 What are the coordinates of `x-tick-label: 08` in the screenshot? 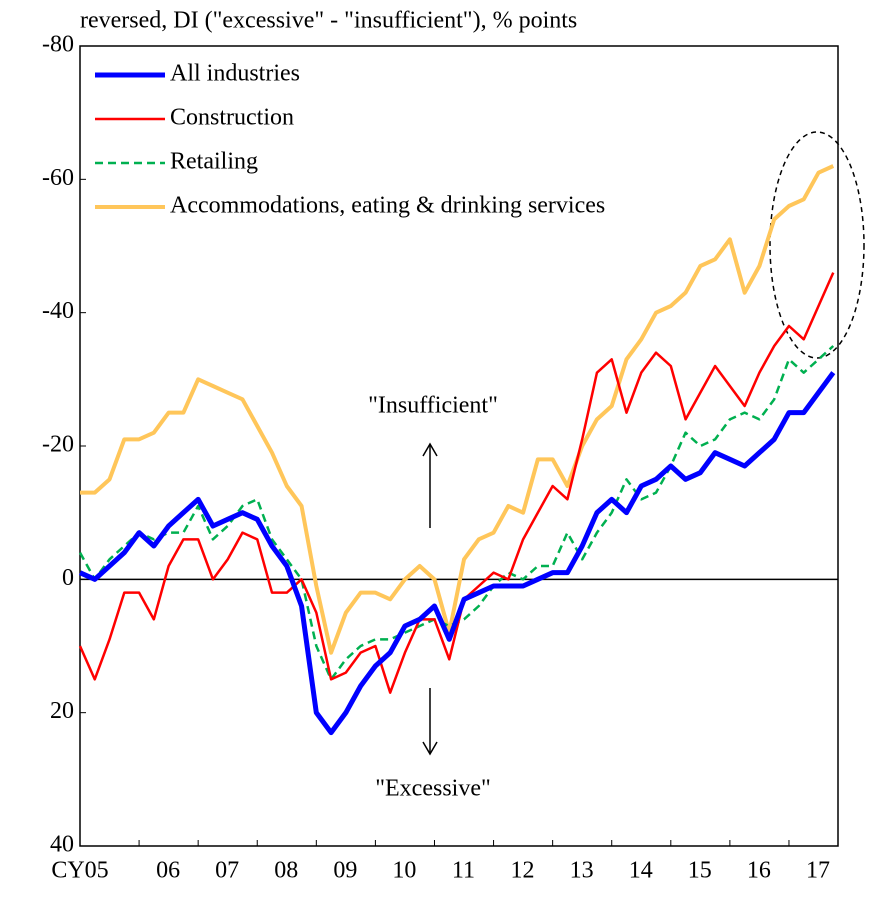 It's located at (286, 871).